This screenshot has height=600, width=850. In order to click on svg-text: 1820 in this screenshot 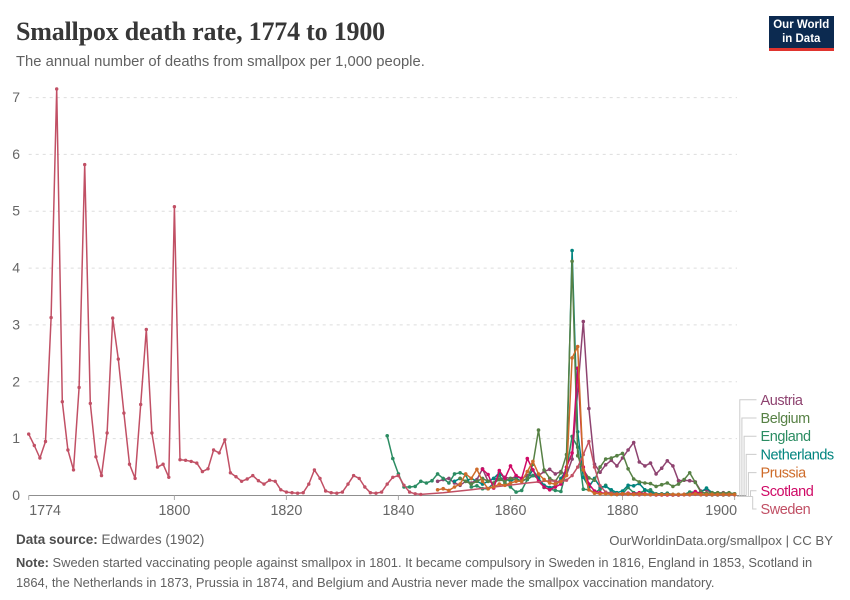, I will do `click(286, 511)`.